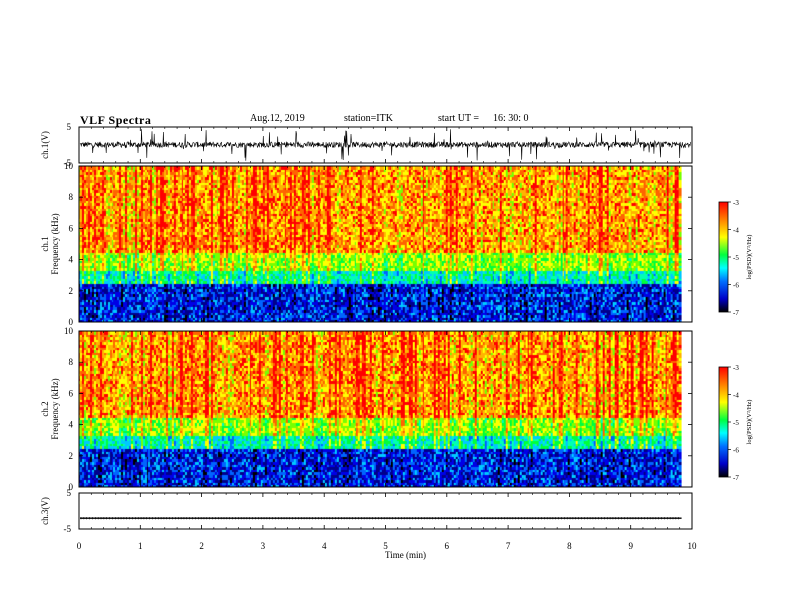 The width and height of the screenshot is (792, 612). What do you see at coordinates (368, 118) in the screenshot?
I see `station-label: station=ITK` at bounding box center [368, 118].